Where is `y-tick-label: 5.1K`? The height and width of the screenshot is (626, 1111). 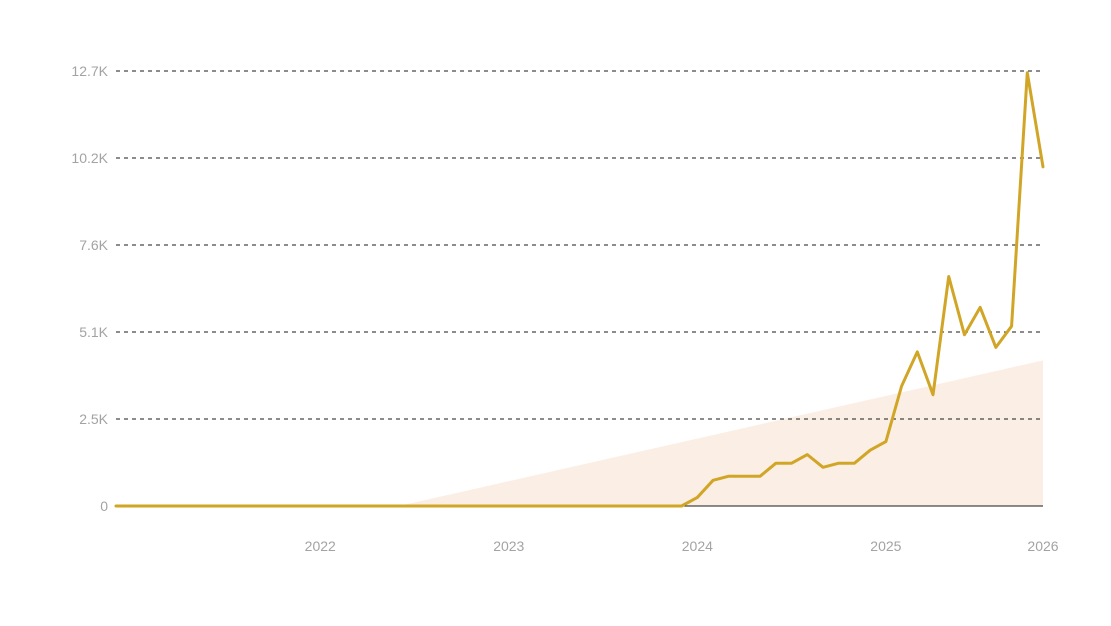 y-tick-label: 5.1K is located at coordinates (93, 332).